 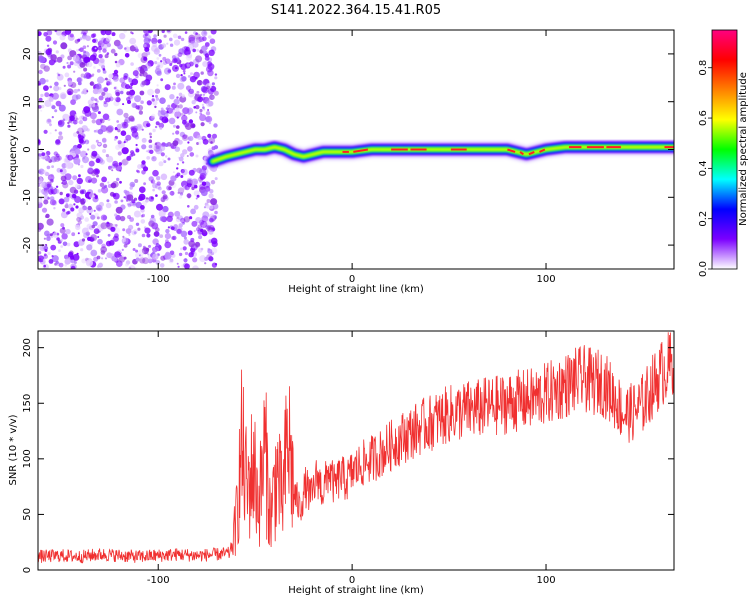 What do you see at coordinates (27, 54) in the screenshot?
I see `spectrogram-y-tick-label: 20` at bounding box center [27, 54].